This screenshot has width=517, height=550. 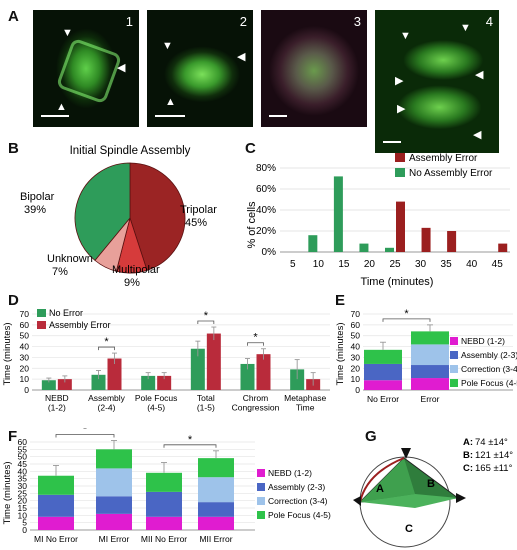 What do you see at coordinates (269, 252) in the screenshot?
I see `y-tick-label: 0%` at bounding box center [269, 252].